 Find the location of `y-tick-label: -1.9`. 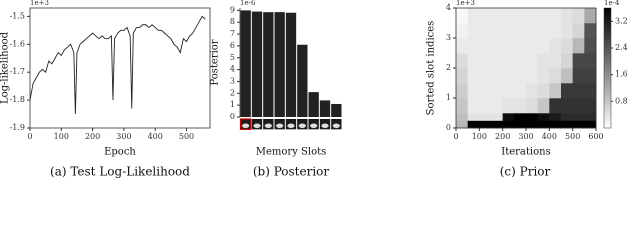

y-tick-label: -1.9 is located at coordinates (17, 127).